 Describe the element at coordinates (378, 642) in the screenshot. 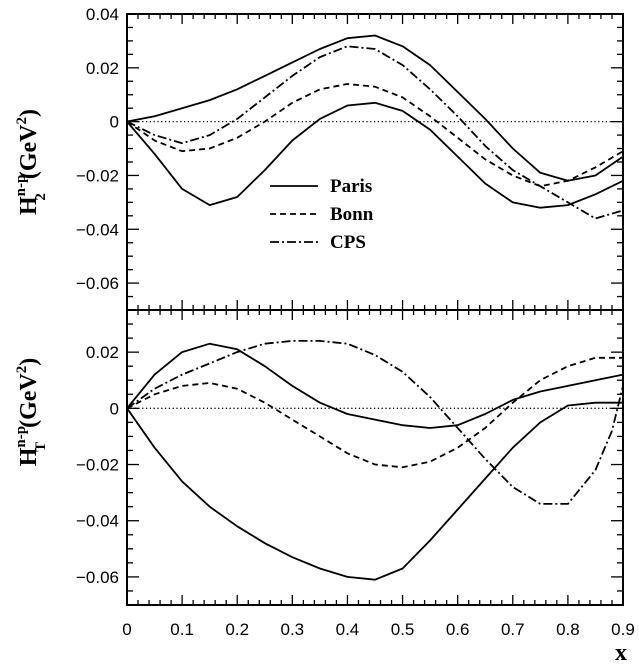

I see `x-axis-labels: 0 0.1 0.2 0.3 0.4 0.5 0.6 0.7 0.8 0.9x` at that location.